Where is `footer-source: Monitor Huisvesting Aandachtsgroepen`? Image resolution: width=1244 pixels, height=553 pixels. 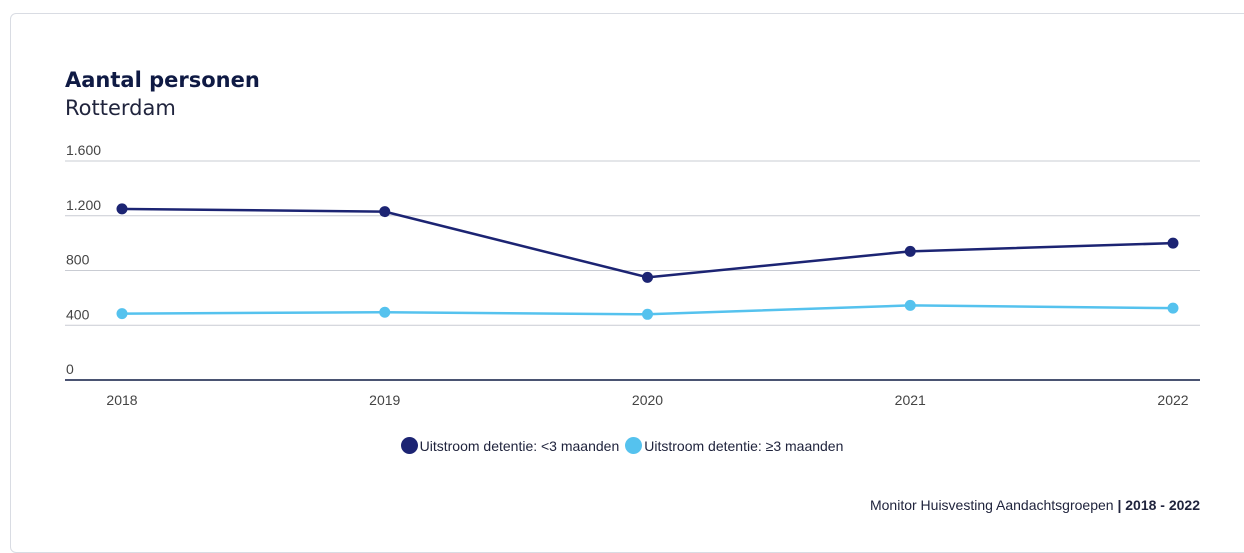 footer-source: Monitor Huisvesting Aandachtsgroepen is located at coordinates (991, 505).